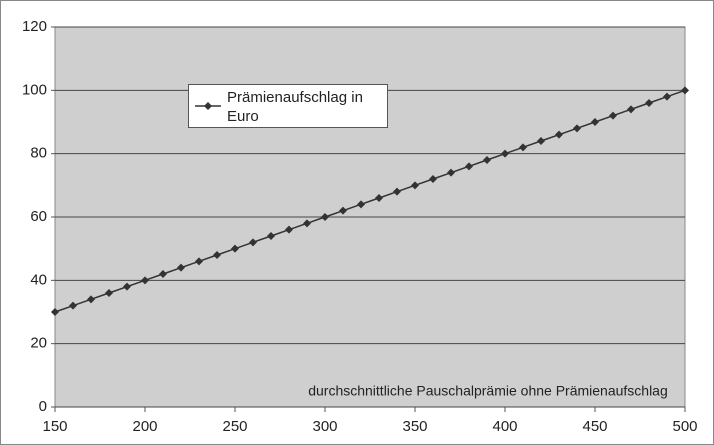 The width and height of the screenshot is (714, 445). I want to click on y-tick-label: 100, so click(34, 89).